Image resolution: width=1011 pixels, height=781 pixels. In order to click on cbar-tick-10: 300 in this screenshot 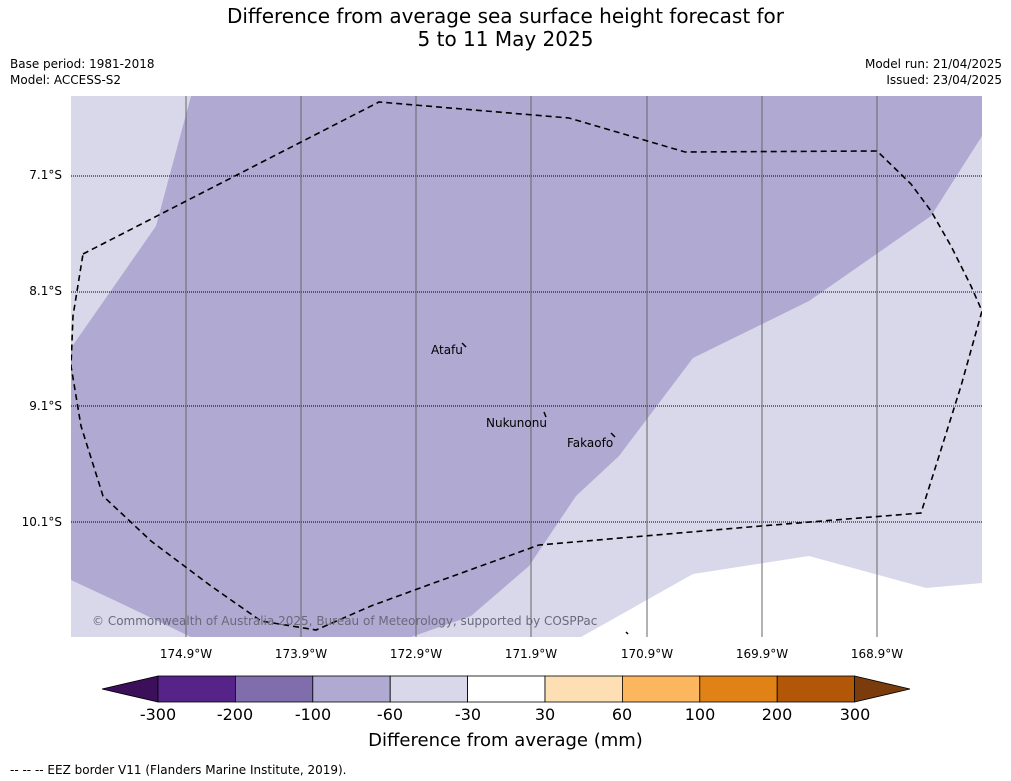, I will do `click(855, 714)`.